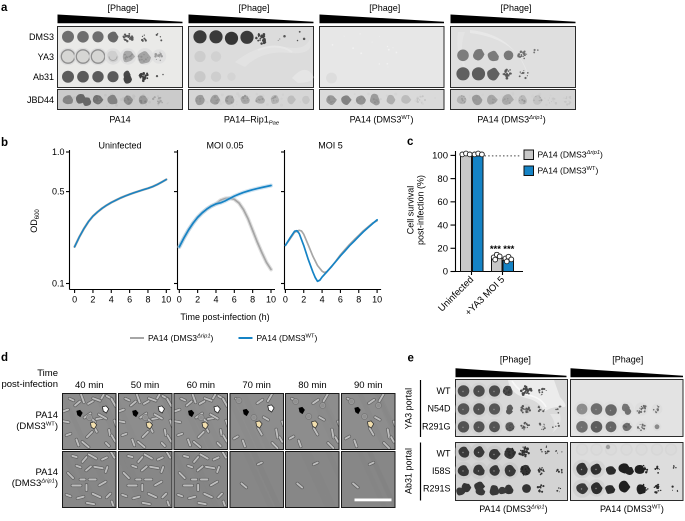  Describe the element at coordinates (421, 210) in the screenshot. I see `svg-text: post-infection (%)` at that location.